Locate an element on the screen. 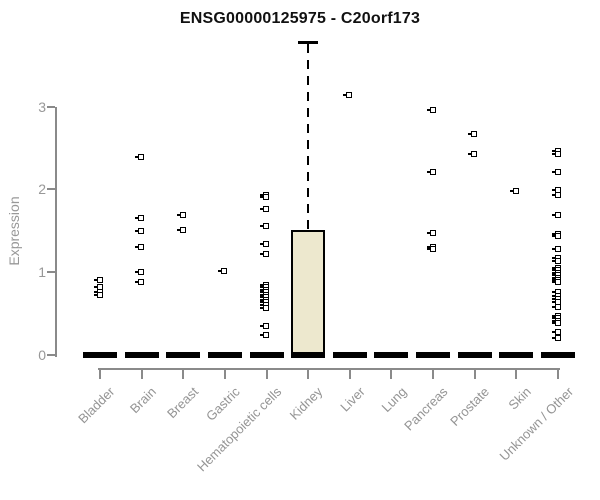  median-bar-gastric is located at coordinates (224, 355).